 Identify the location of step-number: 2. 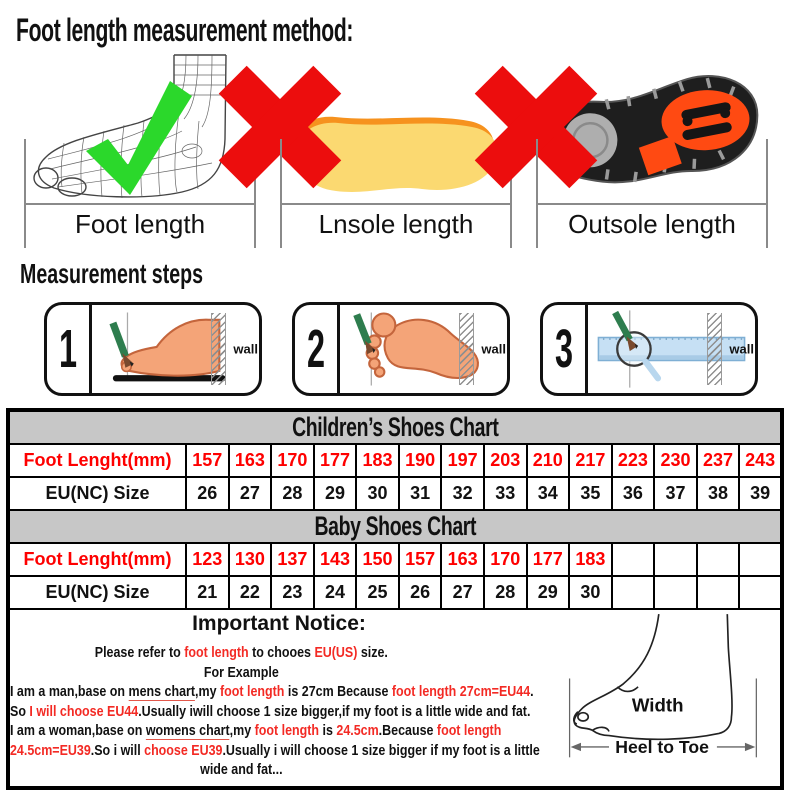
(317, 349).